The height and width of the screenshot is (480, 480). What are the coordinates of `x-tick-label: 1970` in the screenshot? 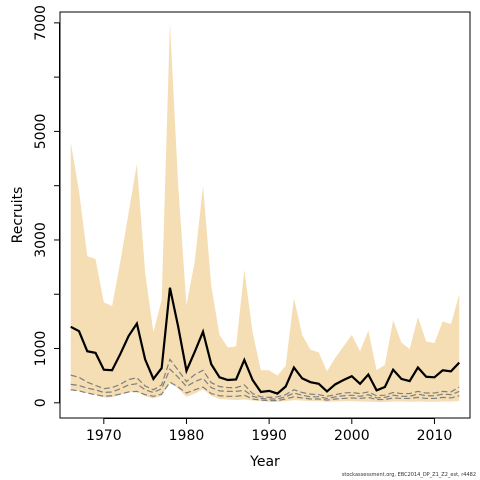 It's located at (104, 436).